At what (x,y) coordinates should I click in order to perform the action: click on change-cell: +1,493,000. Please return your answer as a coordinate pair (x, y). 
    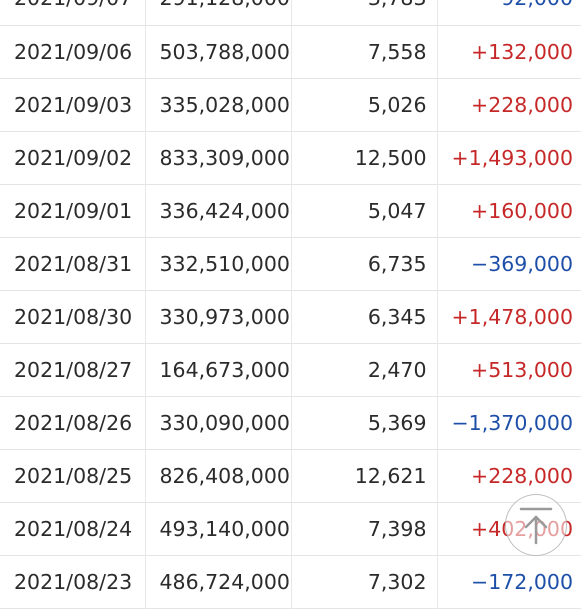
    Looking at the image, I should click on (512, 157).